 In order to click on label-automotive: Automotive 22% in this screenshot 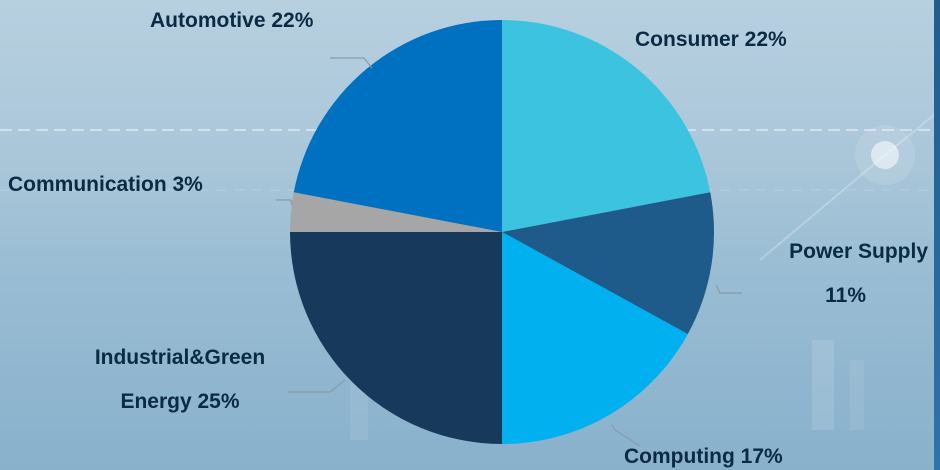, I will do `click(232, 20)`.